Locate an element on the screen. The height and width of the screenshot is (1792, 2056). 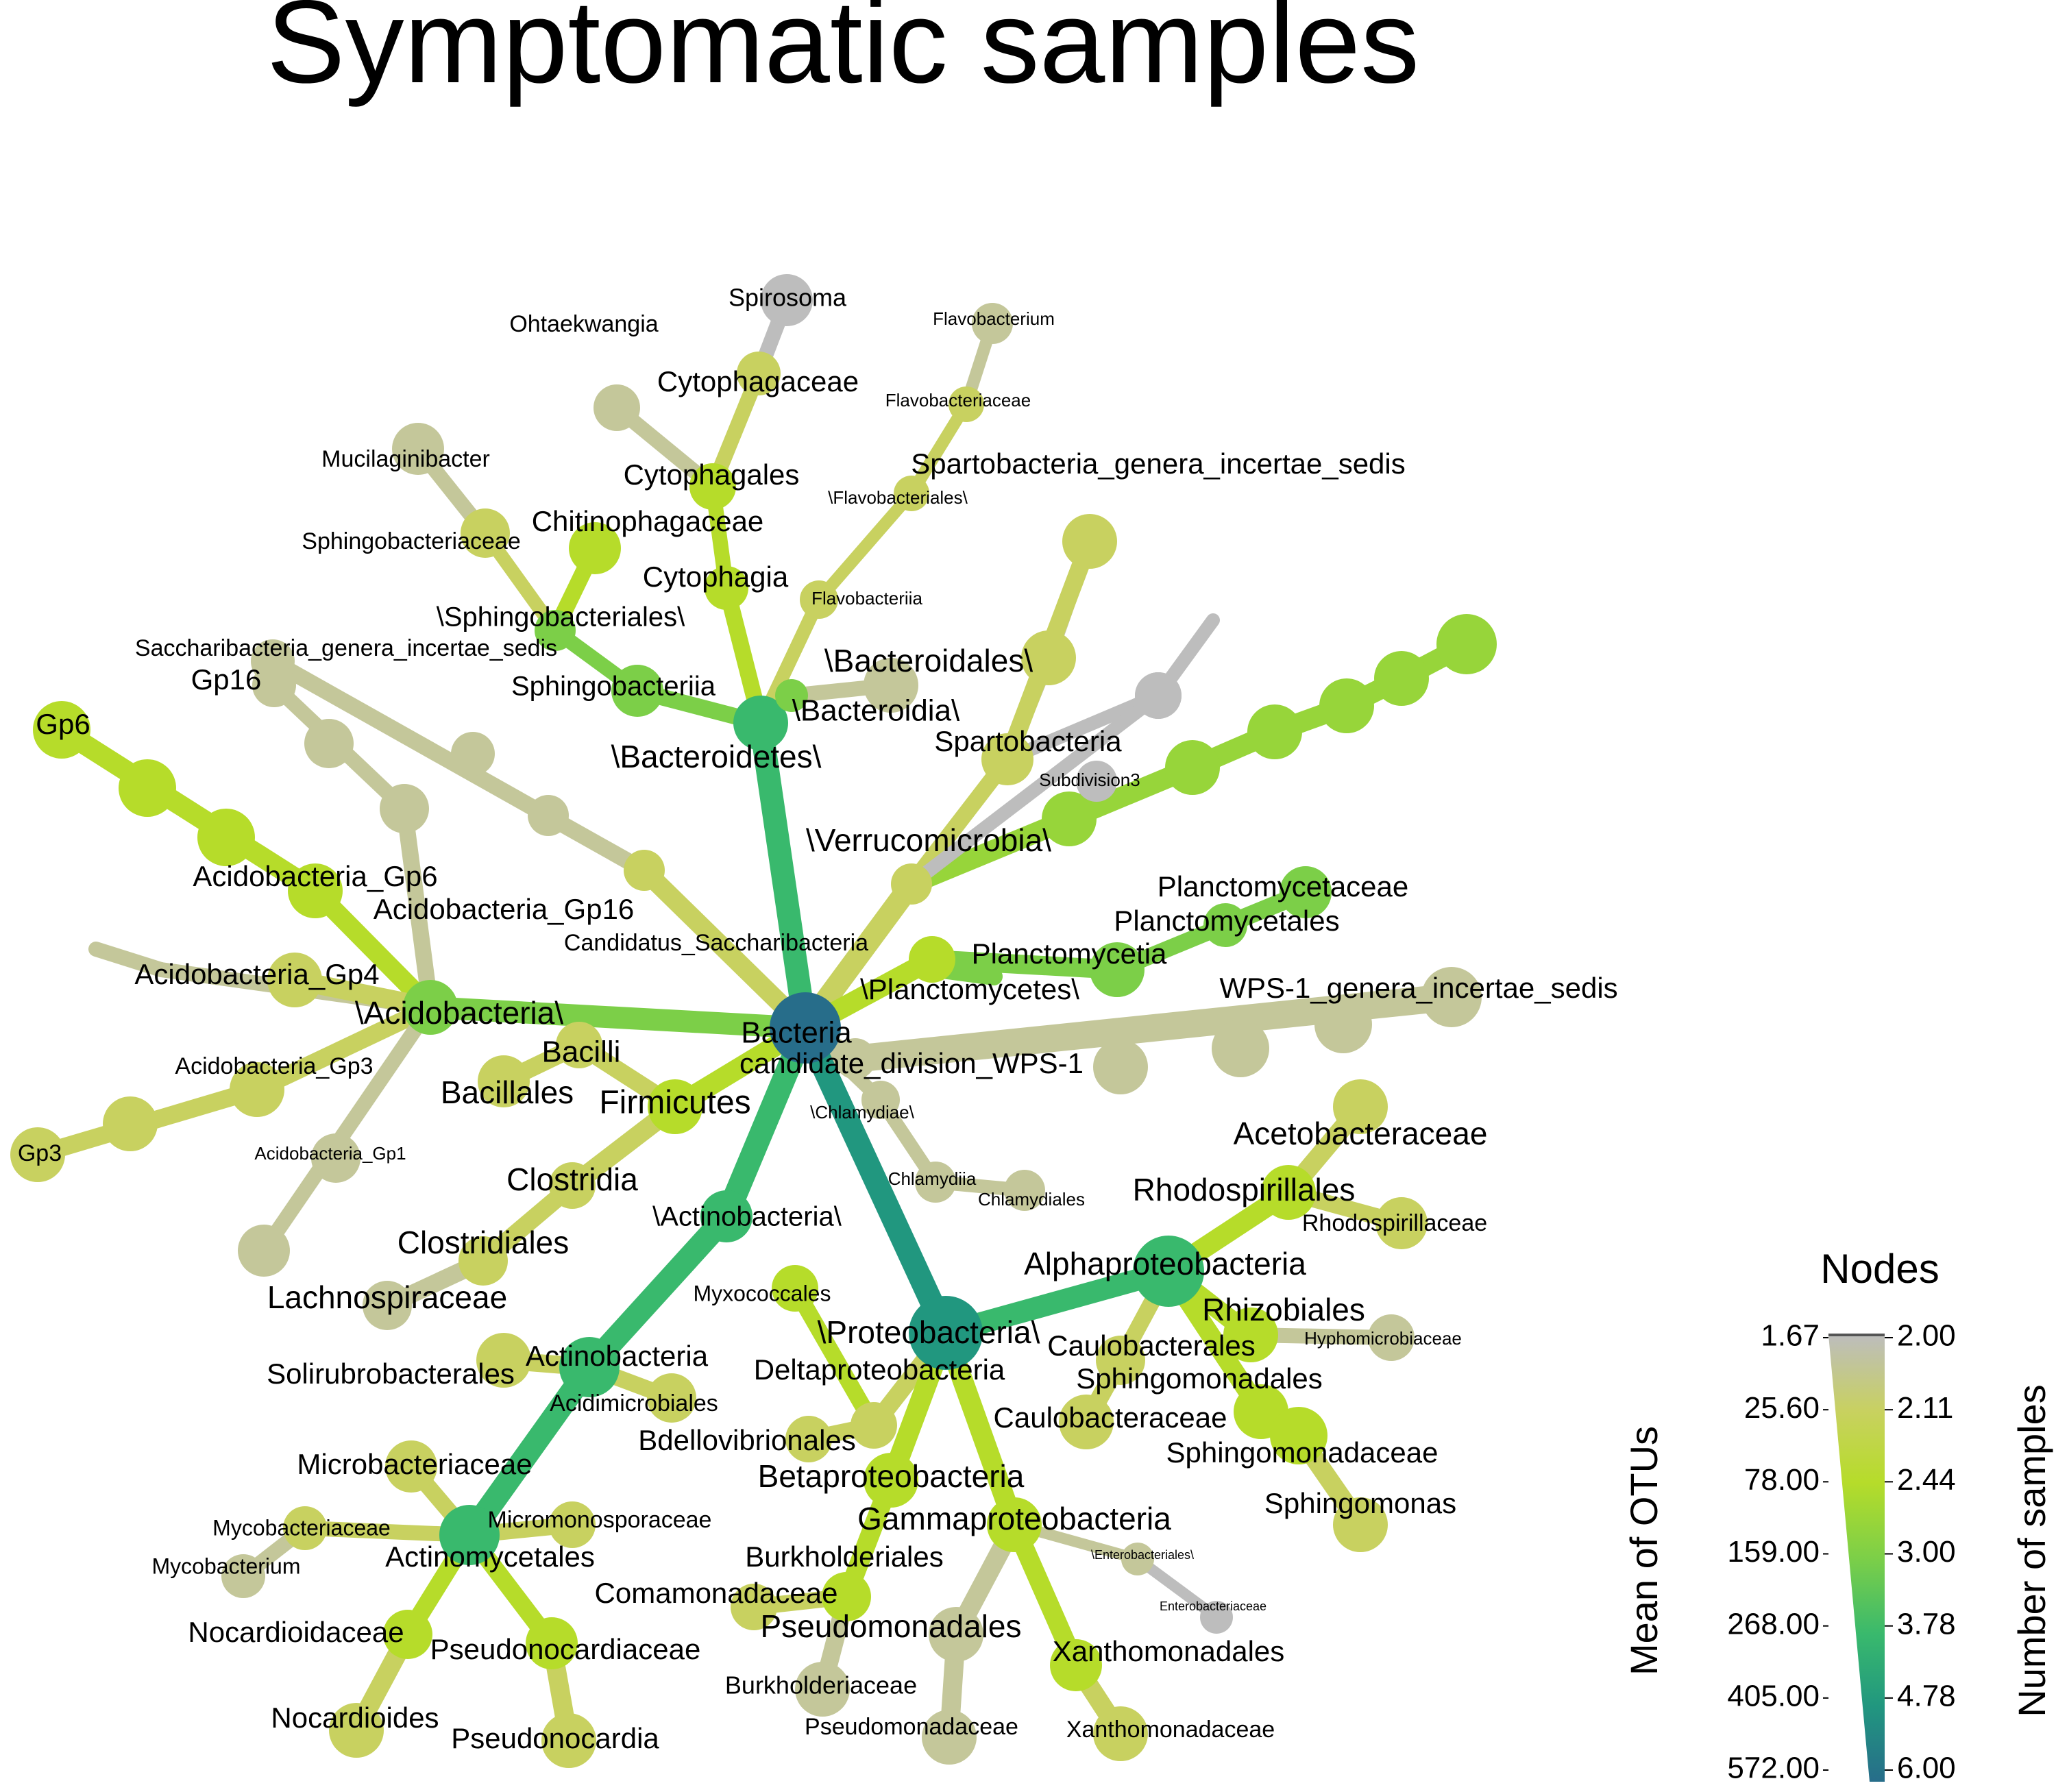
node-label-verrucomicrobia: \Verrucomicrobia\ is located at coordinates (928, 840).